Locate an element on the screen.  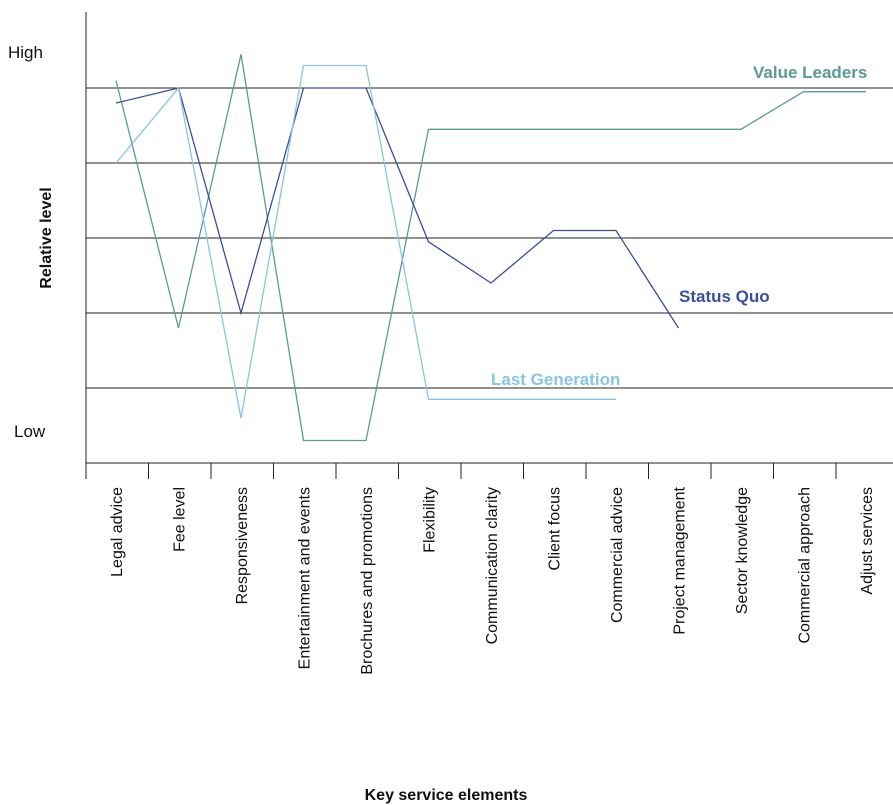
x-tick-label: Sector knowledge is located at coordinates (742, 550).